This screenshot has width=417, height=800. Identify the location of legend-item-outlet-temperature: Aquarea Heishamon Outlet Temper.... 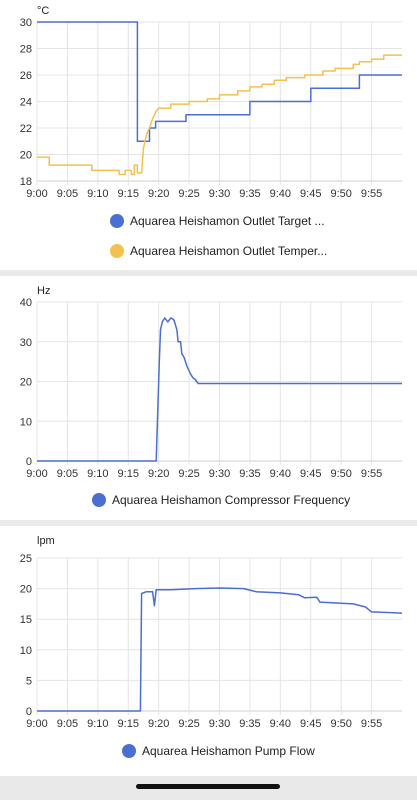
(218, 251).